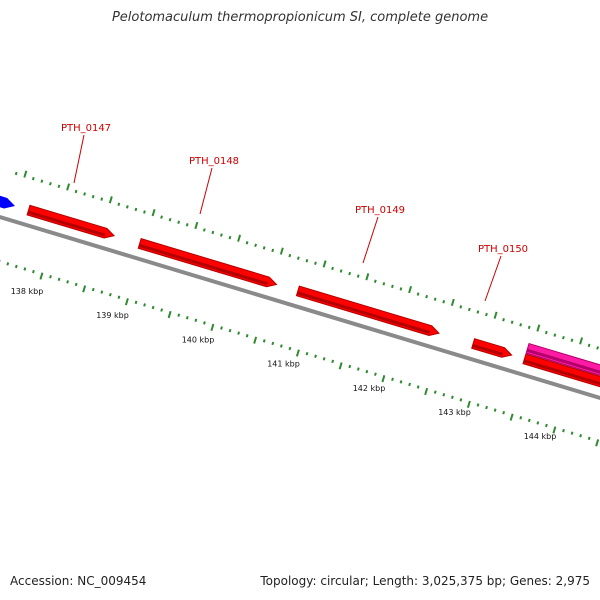 The width and height of the screenshot is (600, 600). What do you see at coordinates (214, 161) in the screenshot?
I see `gene-label-PTH_0148: PTH_0148` at bounding box center [214, 161].